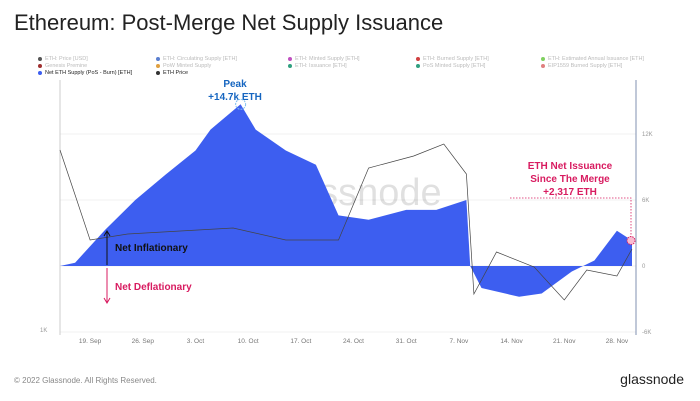 Image resolution: width=700 pixels, height=401 pixels. I want to click on peak-value: +14.7k ETH, so click(235, 97).